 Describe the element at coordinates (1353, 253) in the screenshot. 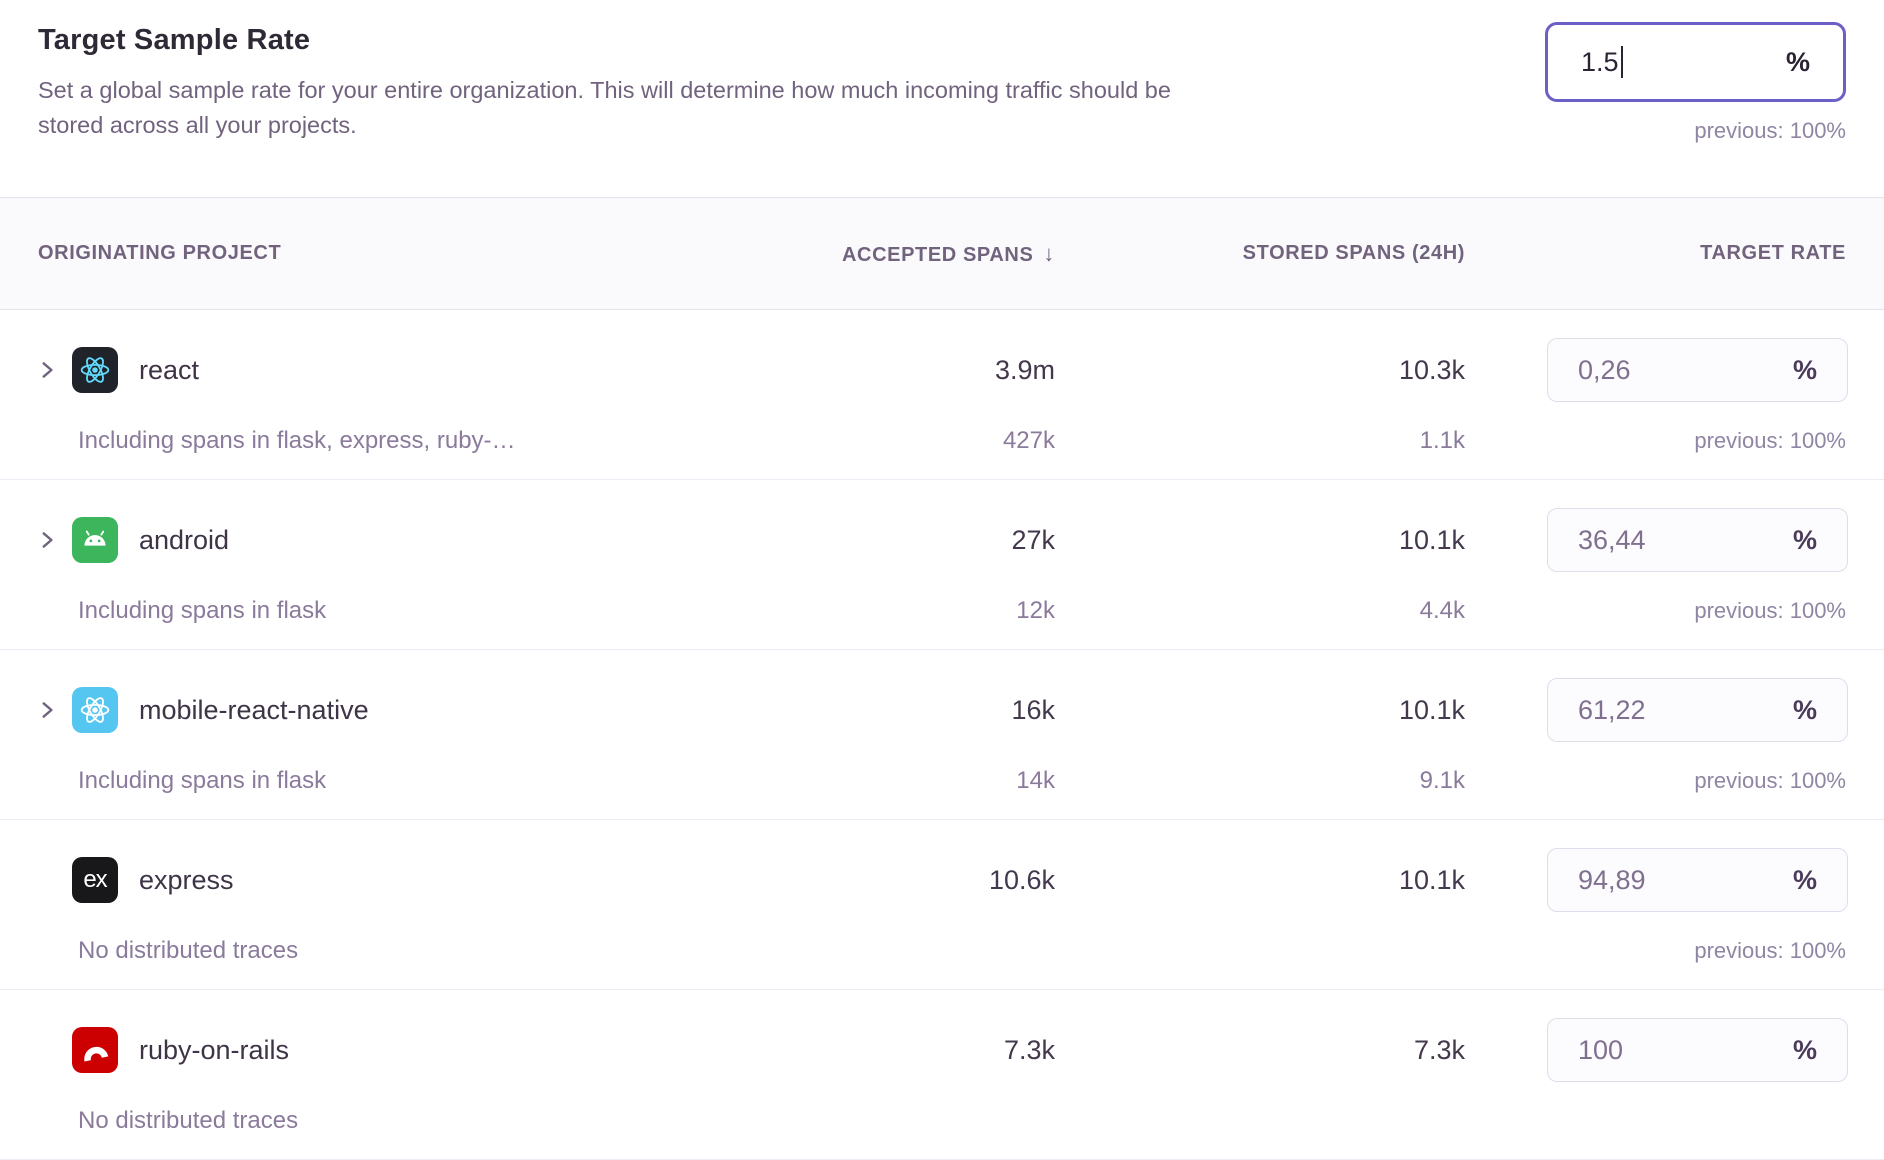

I see `column-stored-spans: STORED SPANS (24H)` at that location.